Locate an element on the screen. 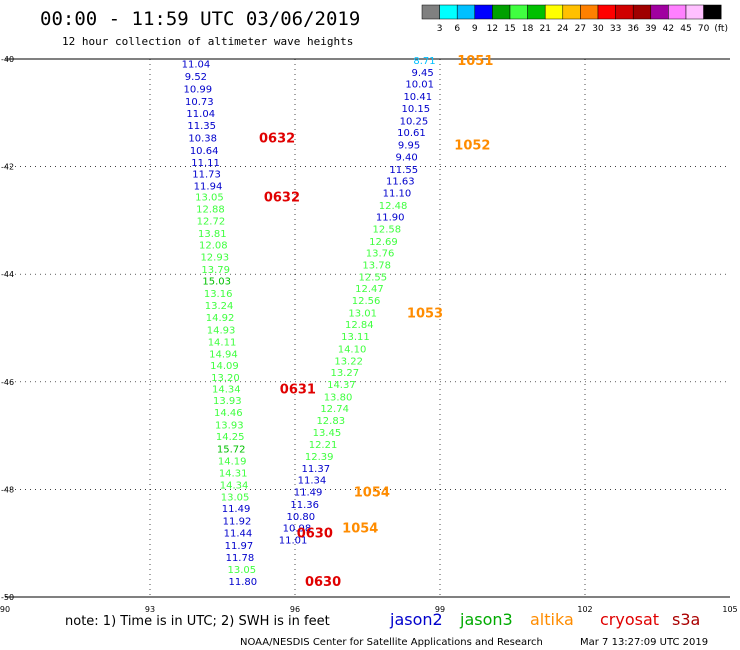 Image resolution: width=740 pixels, height=650 pixels. wave-height-value: 13.22 is located at coordinates (348, 361).